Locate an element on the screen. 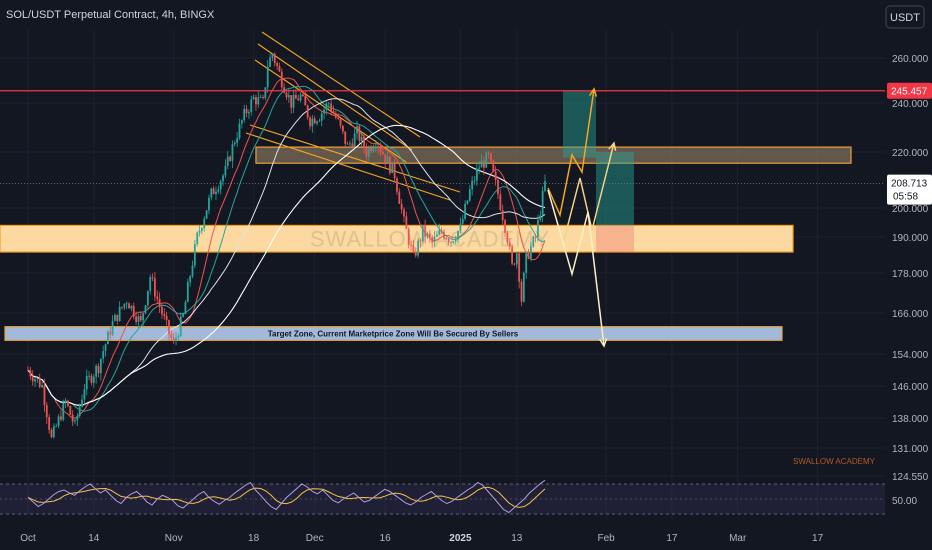 This screenshot has height=550, width=932. supply-zone is located at coordinates (553, 155).